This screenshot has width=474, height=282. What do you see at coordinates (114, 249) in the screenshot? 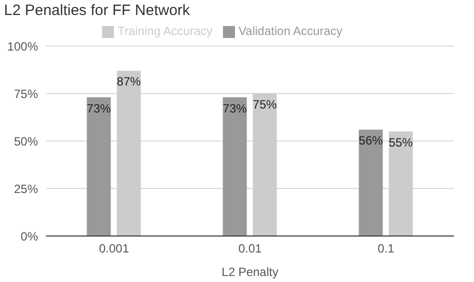
I see `x-tick-label: 0.001` at bounding box center [114, 249].